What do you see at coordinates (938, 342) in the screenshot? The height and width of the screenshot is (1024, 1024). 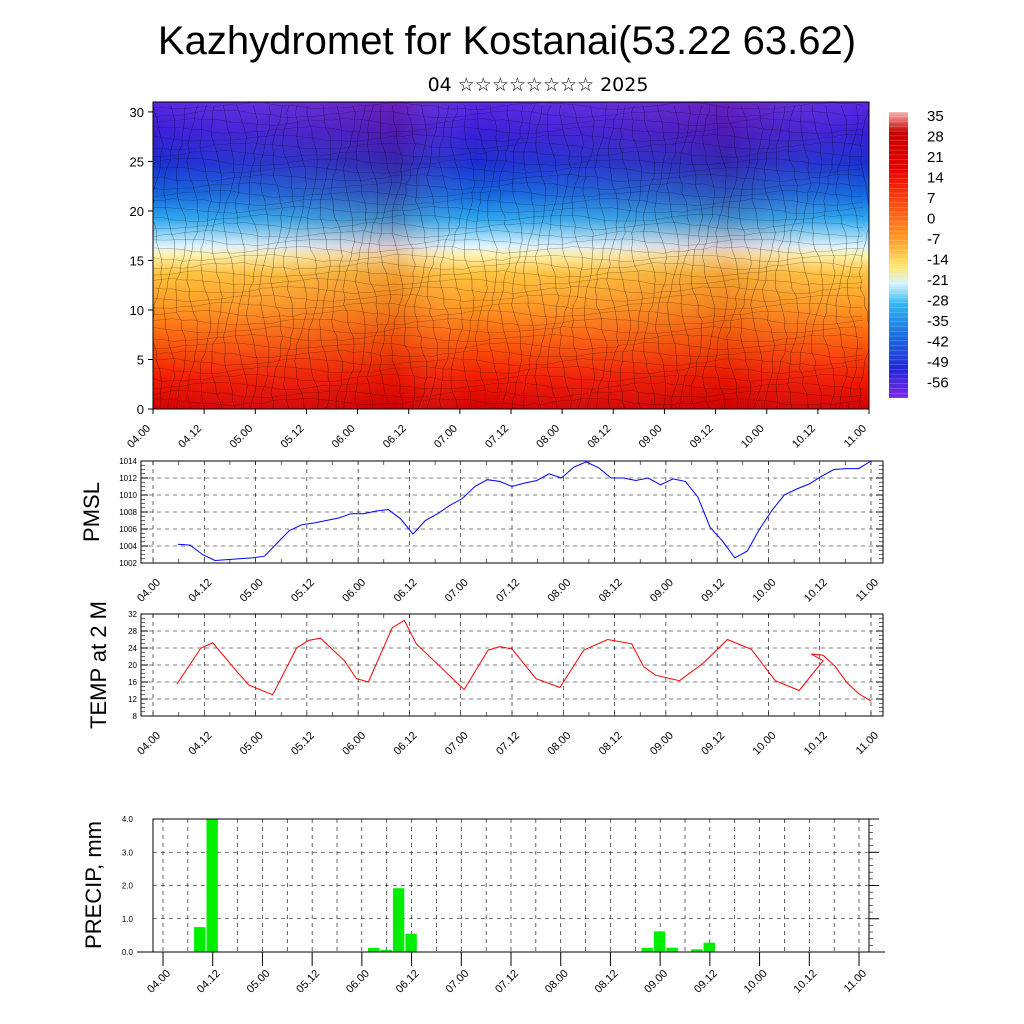 I see `colorbar-label: -42` at bounding box center [938, 342].